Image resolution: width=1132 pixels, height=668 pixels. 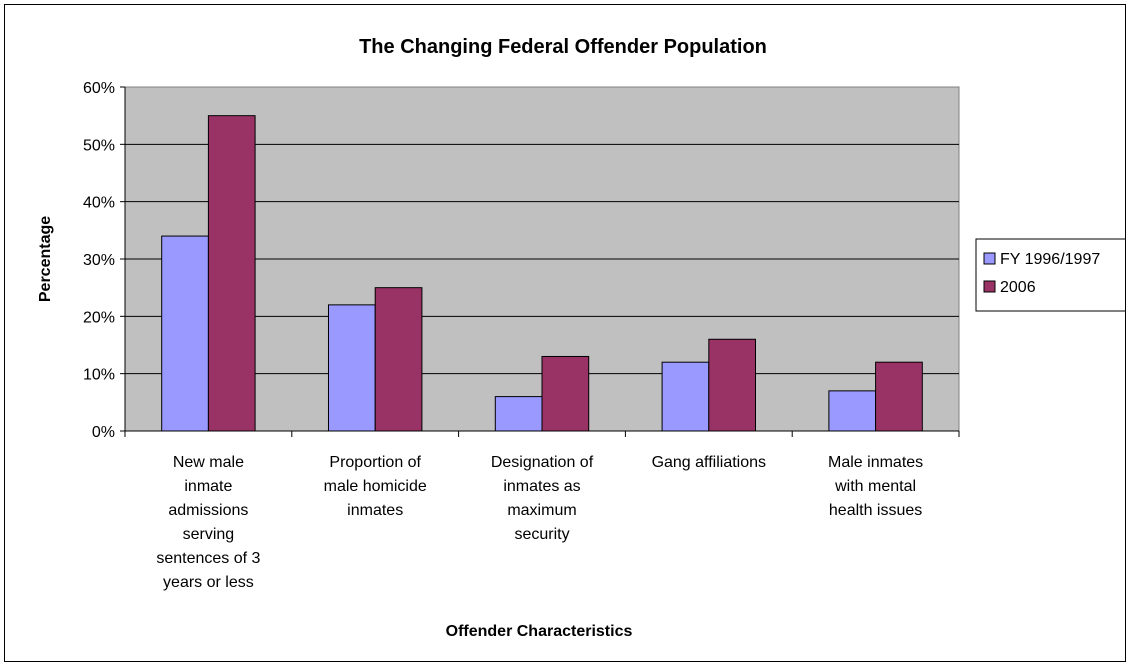 I want to click on x-category-label-line: maximum, so click(x=541, y=510).